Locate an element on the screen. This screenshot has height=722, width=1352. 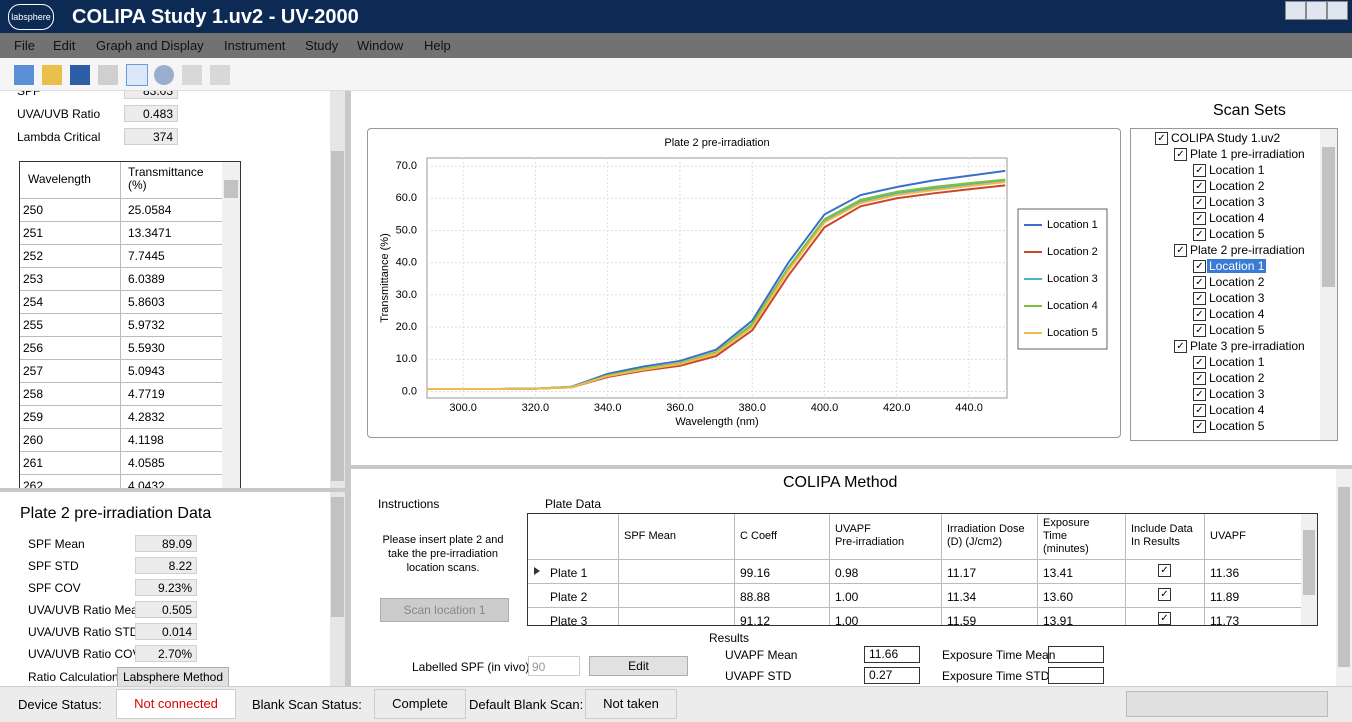
tree-item: Plate 2 pre-irradiation is located at coordinates (1247, 250).